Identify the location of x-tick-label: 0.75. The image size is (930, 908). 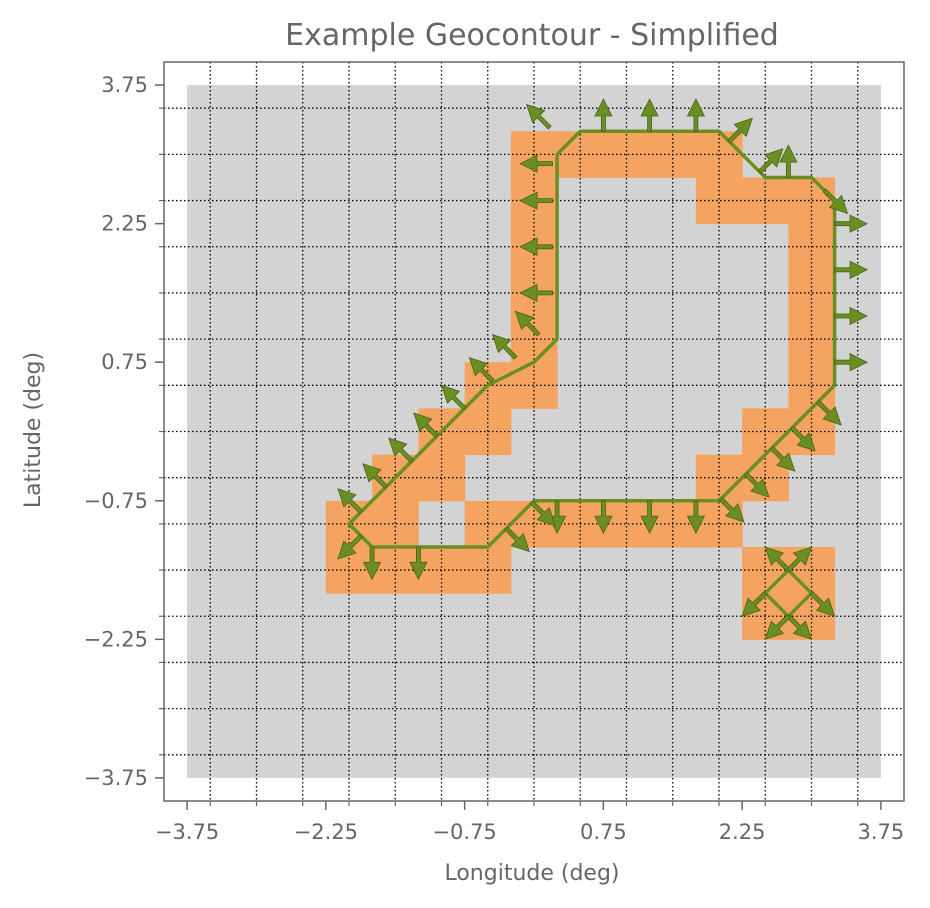
(603, 832).